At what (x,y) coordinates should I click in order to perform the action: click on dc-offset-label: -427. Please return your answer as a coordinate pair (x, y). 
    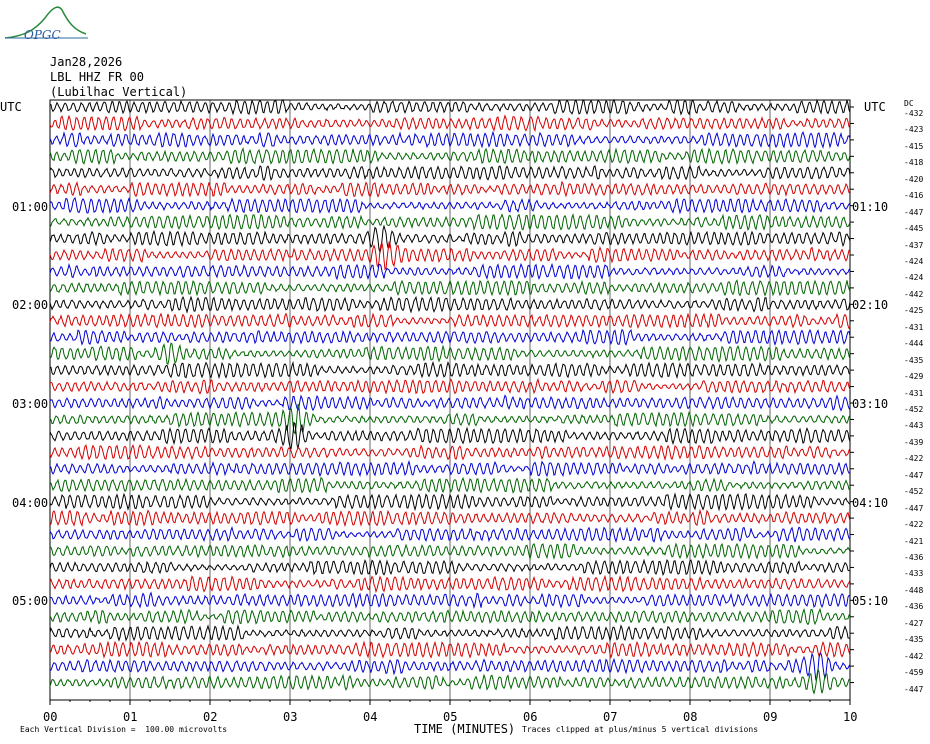
    Looking at the image, I should click on (914, 623).